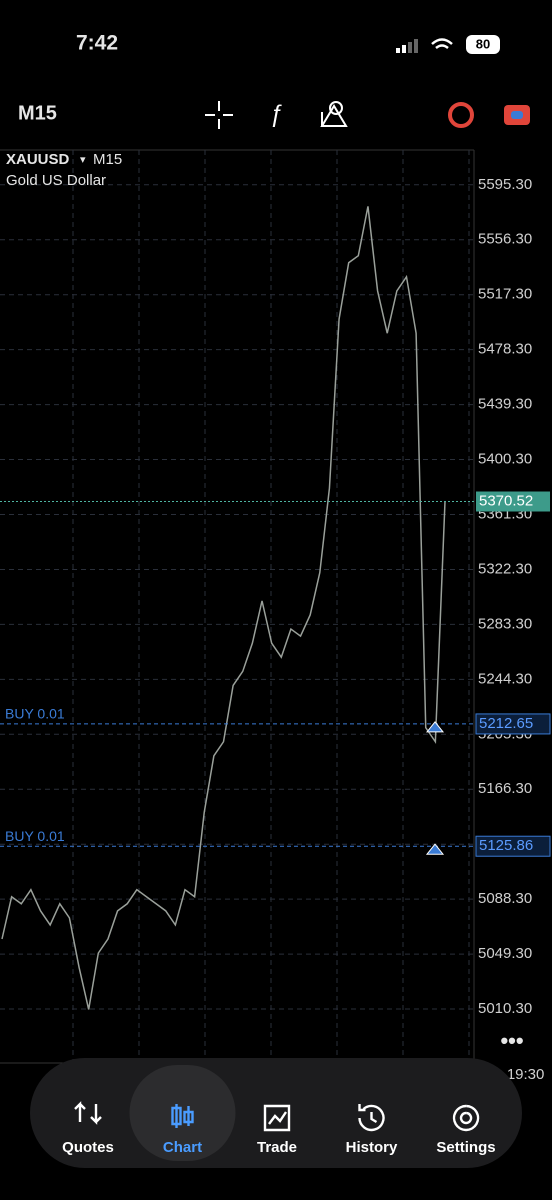  Describe the element at coordinates (277, 1147) in the screenshot. I see `nav-item: Trade` at that location.